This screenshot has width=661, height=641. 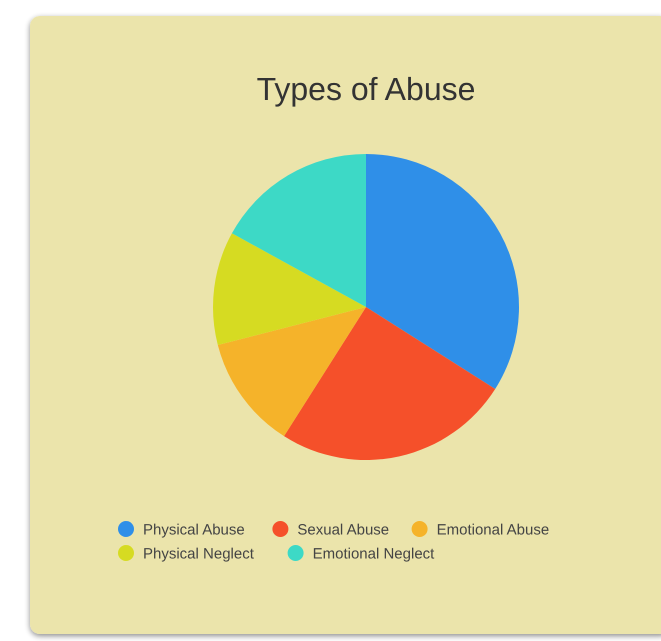 I want to click on legend-label: Emotional Neglect, so click(x=374, y=553).